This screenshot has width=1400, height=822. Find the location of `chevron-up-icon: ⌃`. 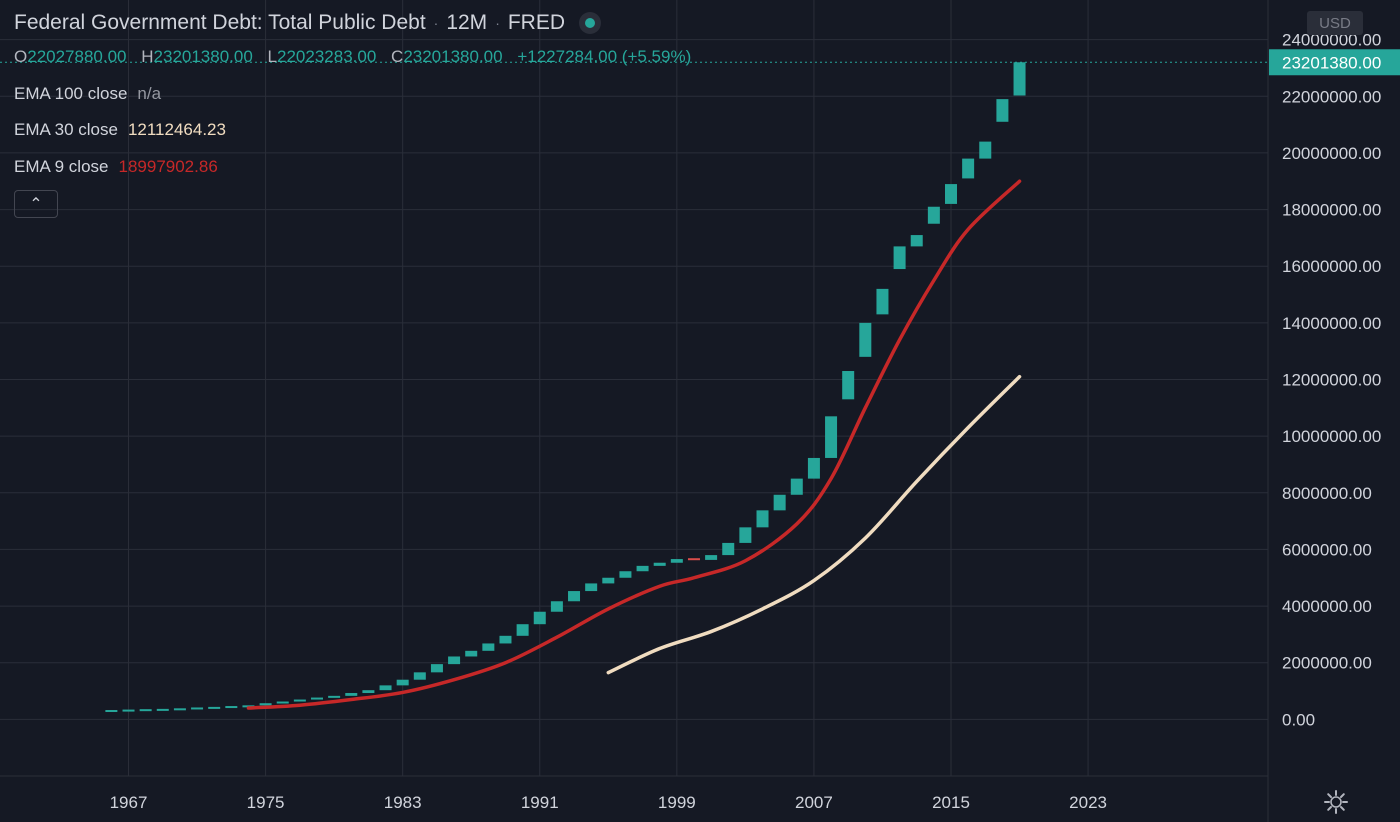

chevron-up-icon: ⌃ is located at coordinates (36, 204).